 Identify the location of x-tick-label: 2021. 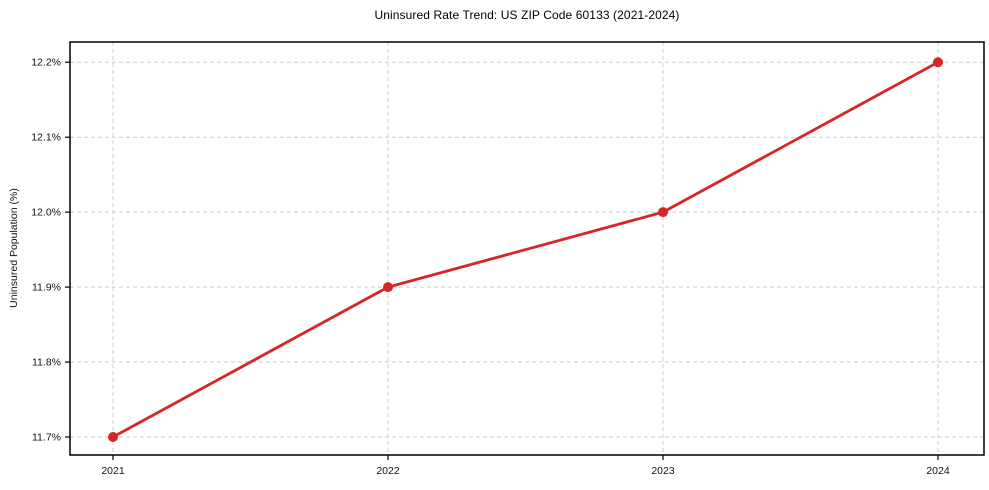
(113, 471).